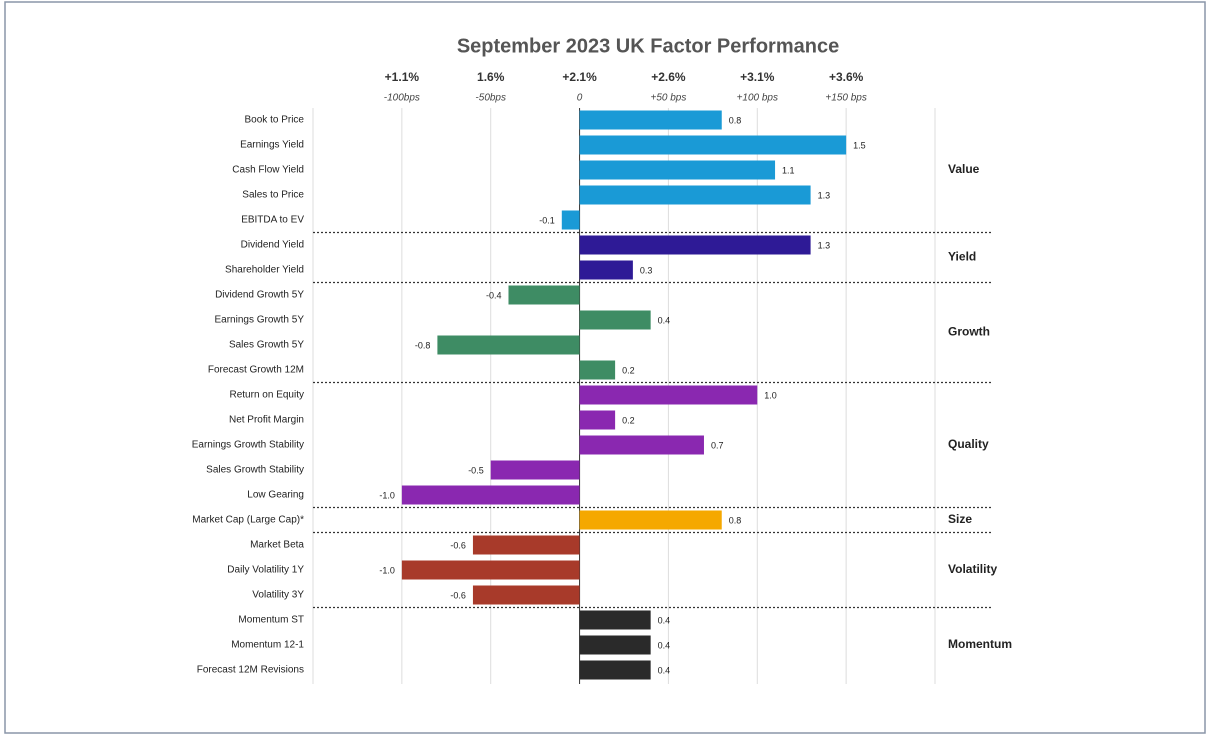 The height and width of the screenshot is (736, 1209). I want to click on group-label: Size, so click(960, 519).